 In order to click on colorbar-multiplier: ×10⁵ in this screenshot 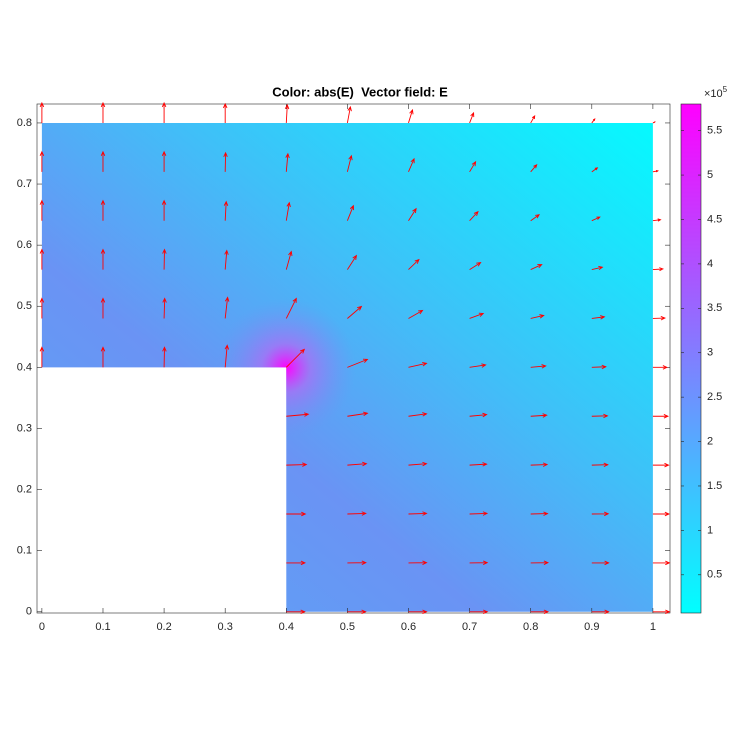, I will do `click(716, 92)`.